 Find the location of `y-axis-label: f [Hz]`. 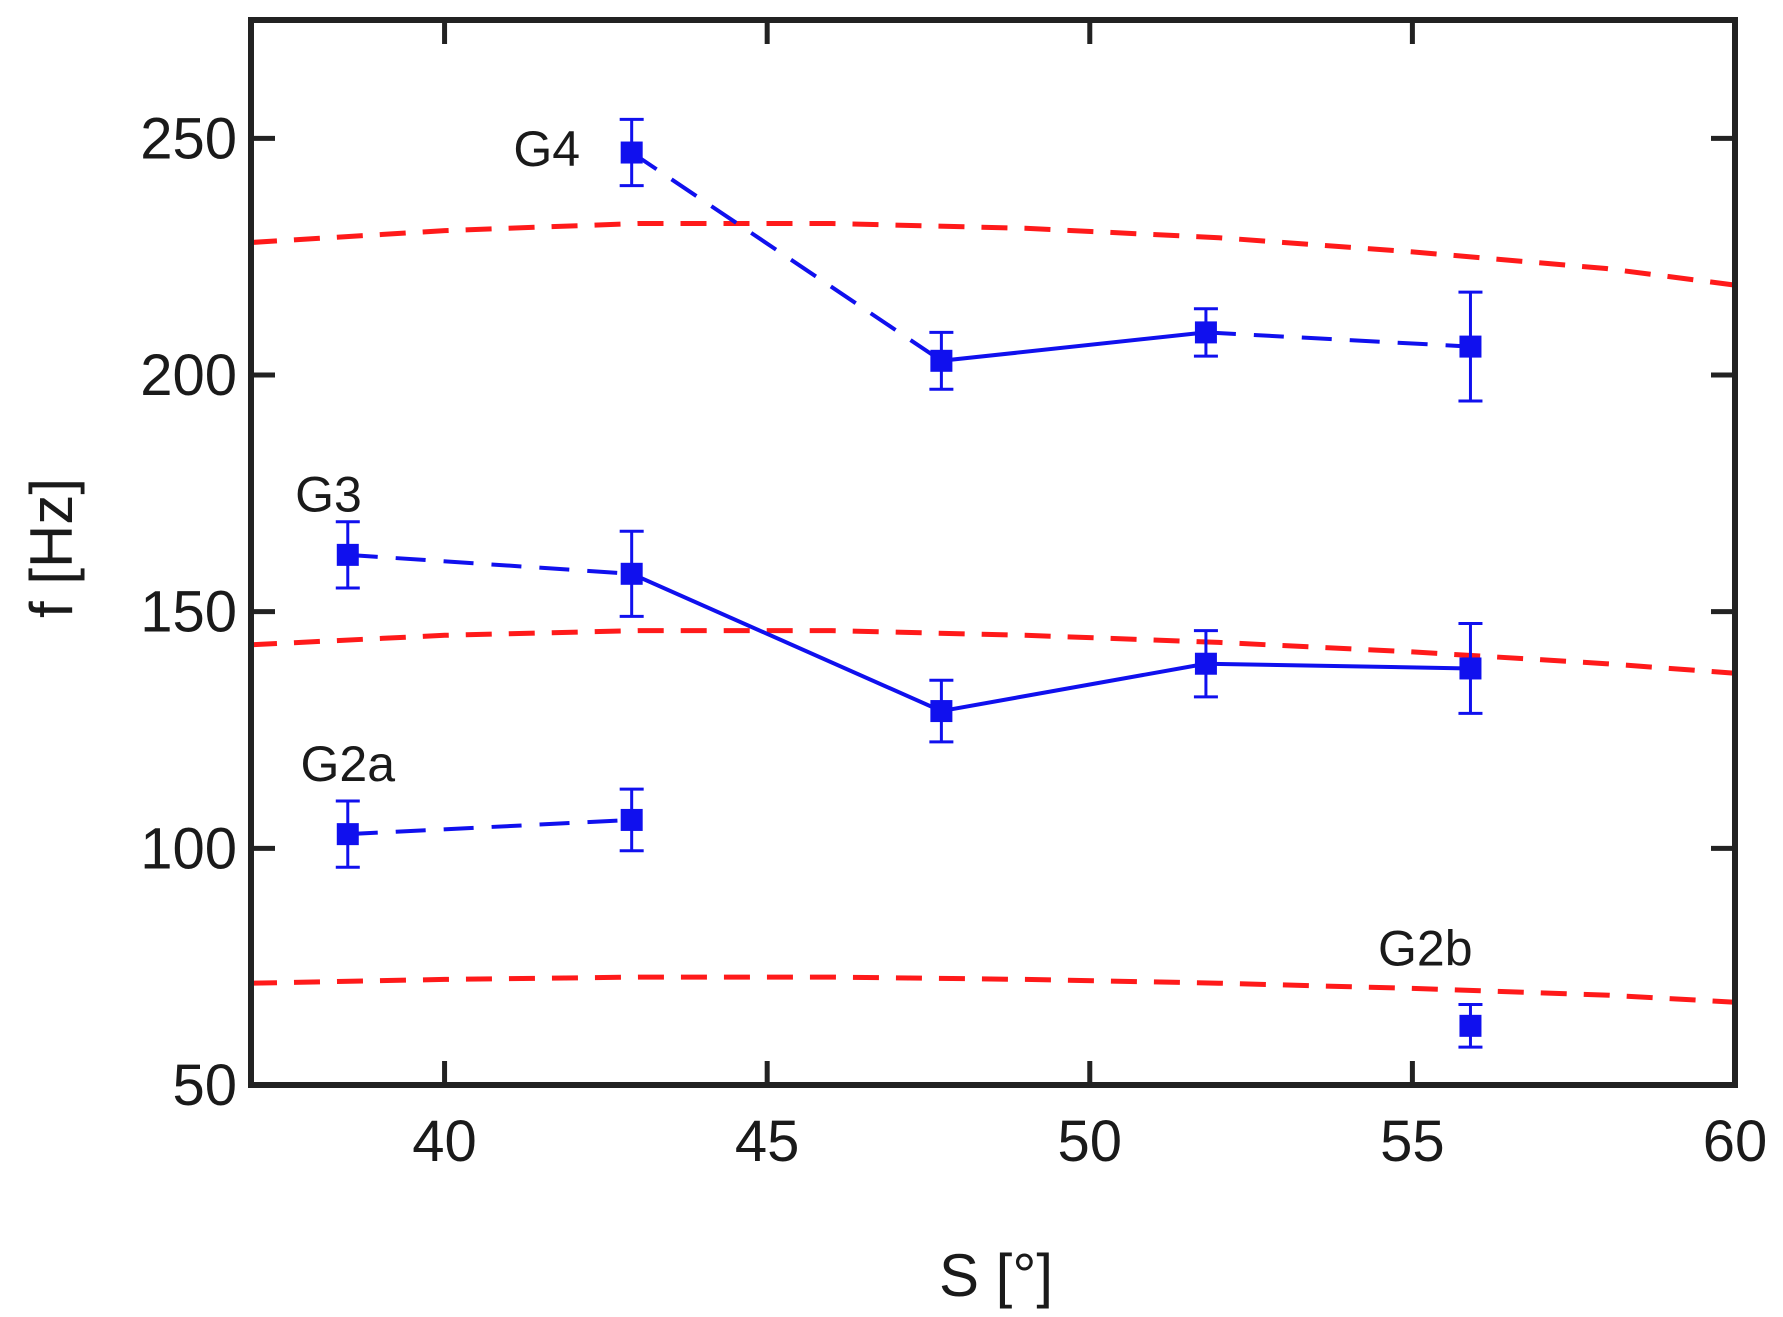

y-axis-label: f [Hz] is located at coordinates (51, 548).